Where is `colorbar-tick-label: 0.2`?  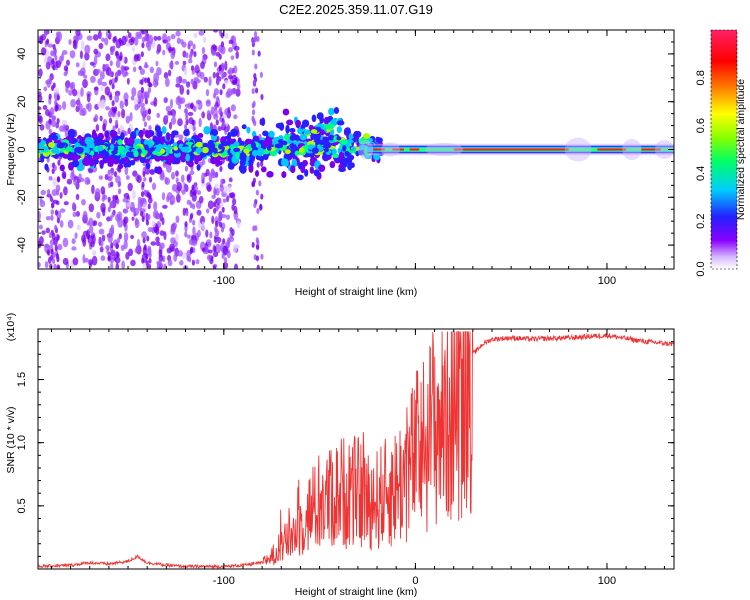
colorbar-tick-label: 0.2 is located at coordinates (701, 221).